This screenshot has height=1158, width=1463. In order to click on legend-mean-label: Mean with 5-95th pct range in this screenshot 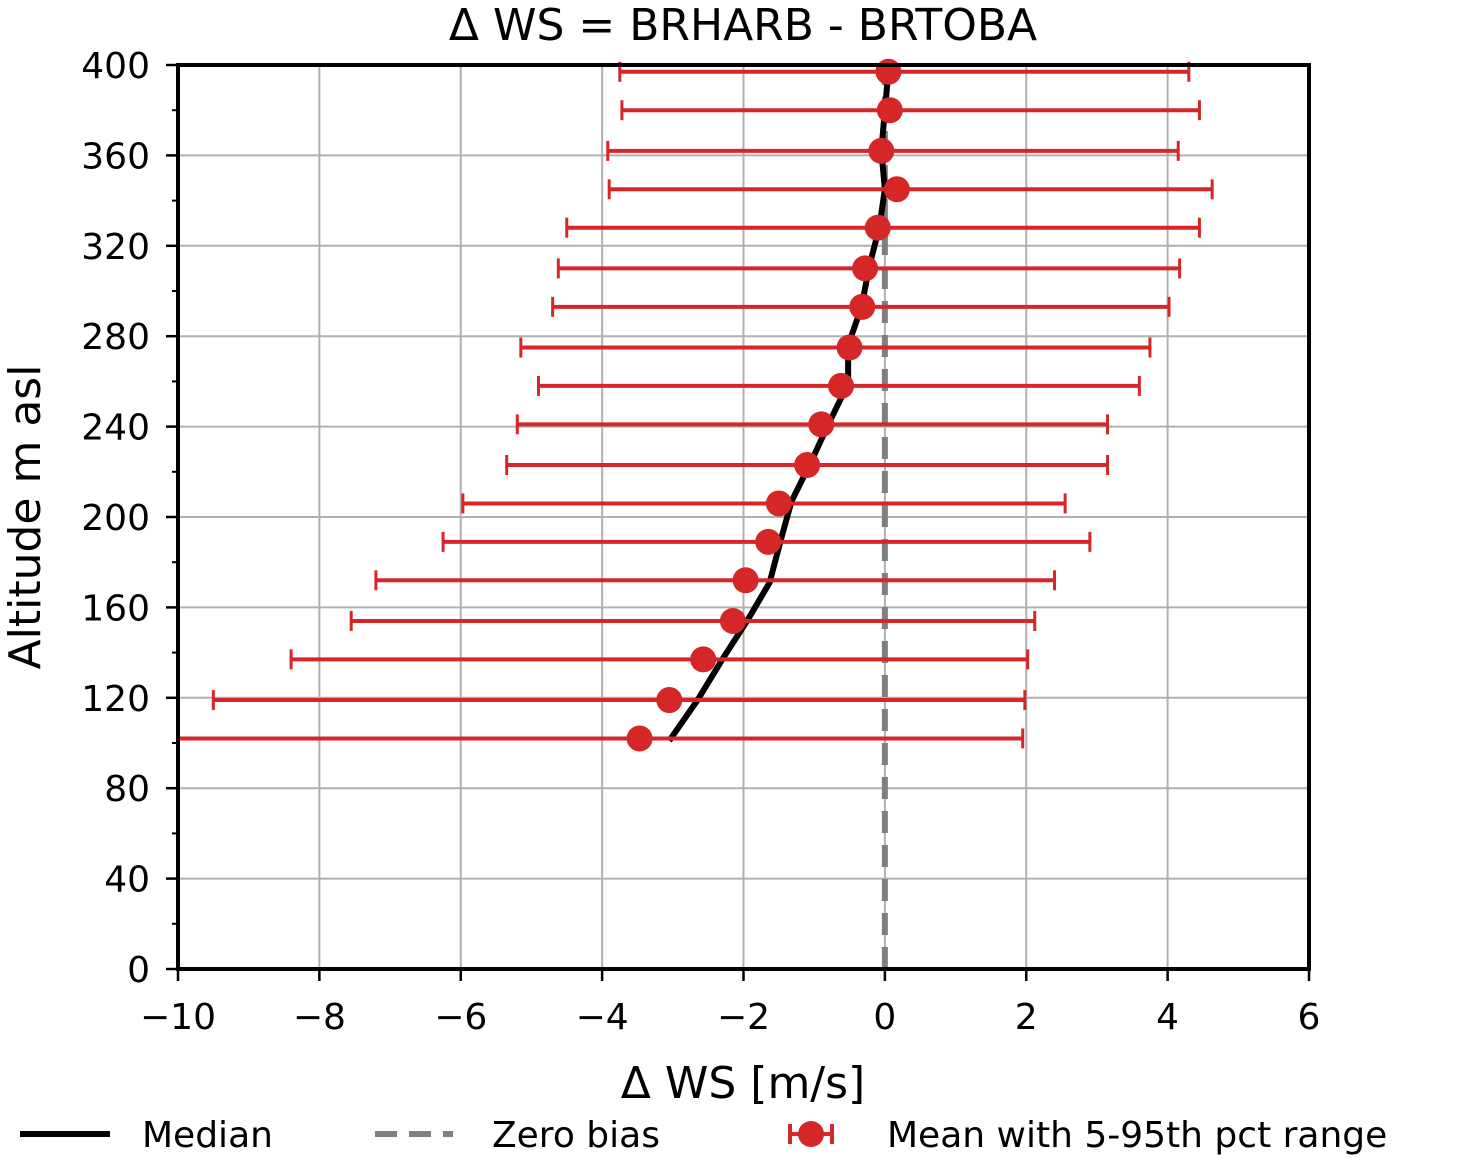, I will do `click(1137, 1135)`.